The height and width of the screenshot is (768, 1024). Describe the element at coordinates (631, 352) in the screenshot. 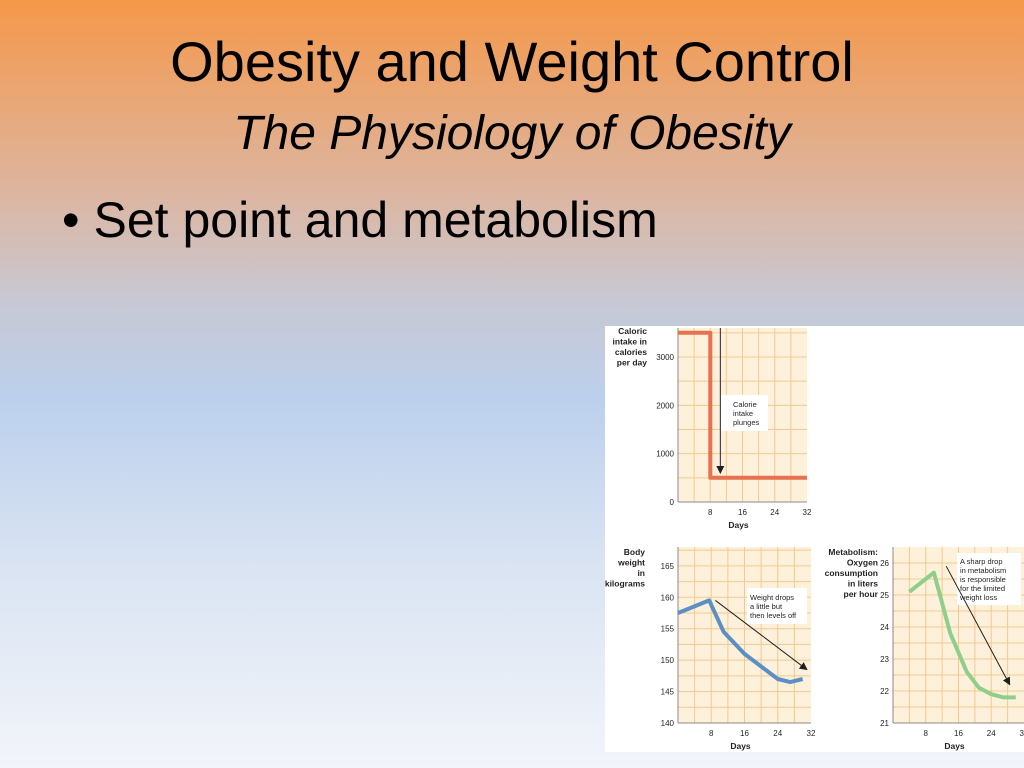

I see `calories-y-axis-label: calories` at that location.